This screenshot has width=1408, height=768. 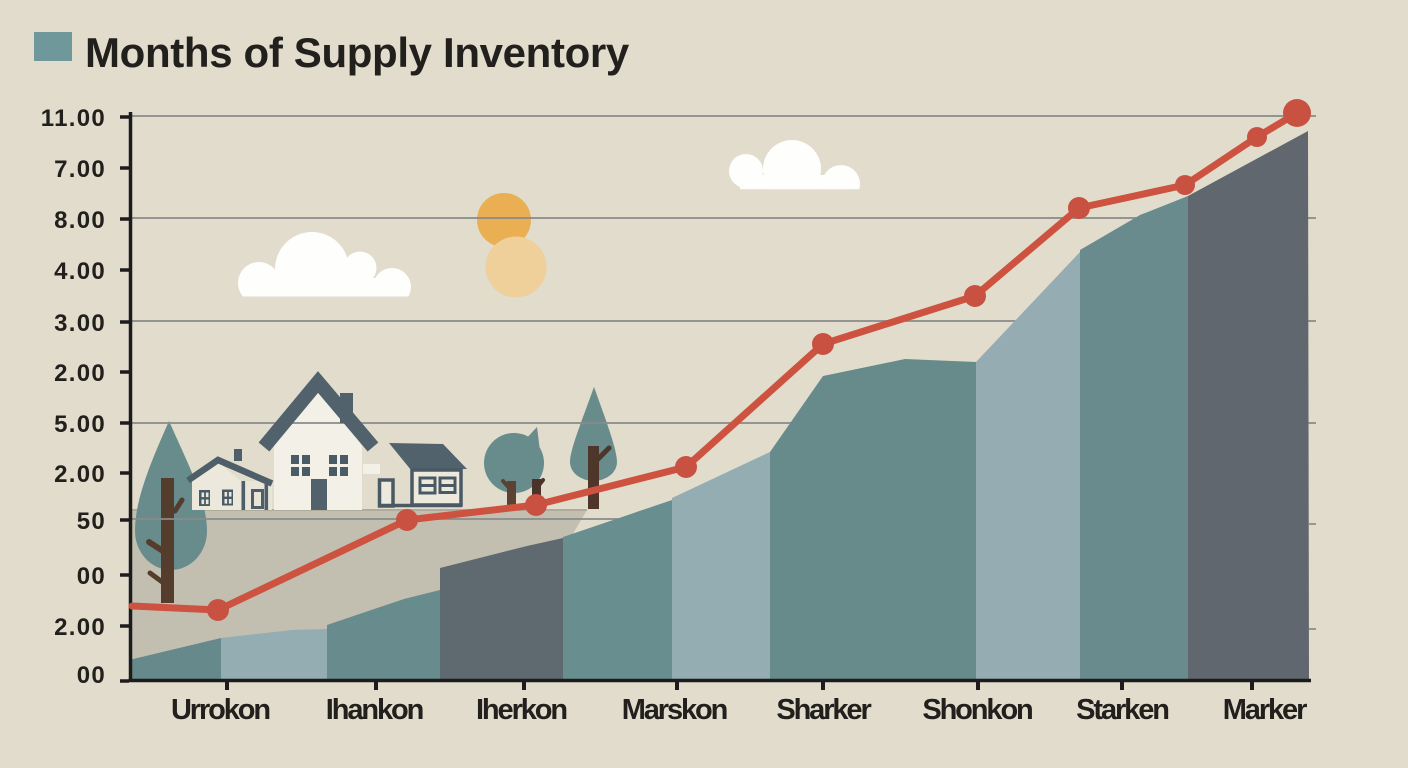 I want to click on svg-text: 3.00, so click(x=80, y=323).